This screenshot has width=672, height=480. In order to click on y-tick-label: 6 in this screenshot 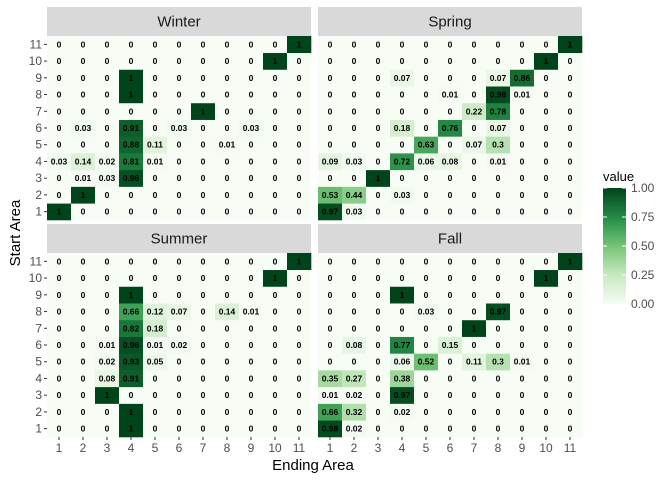, I will do `click(38, 128)`.